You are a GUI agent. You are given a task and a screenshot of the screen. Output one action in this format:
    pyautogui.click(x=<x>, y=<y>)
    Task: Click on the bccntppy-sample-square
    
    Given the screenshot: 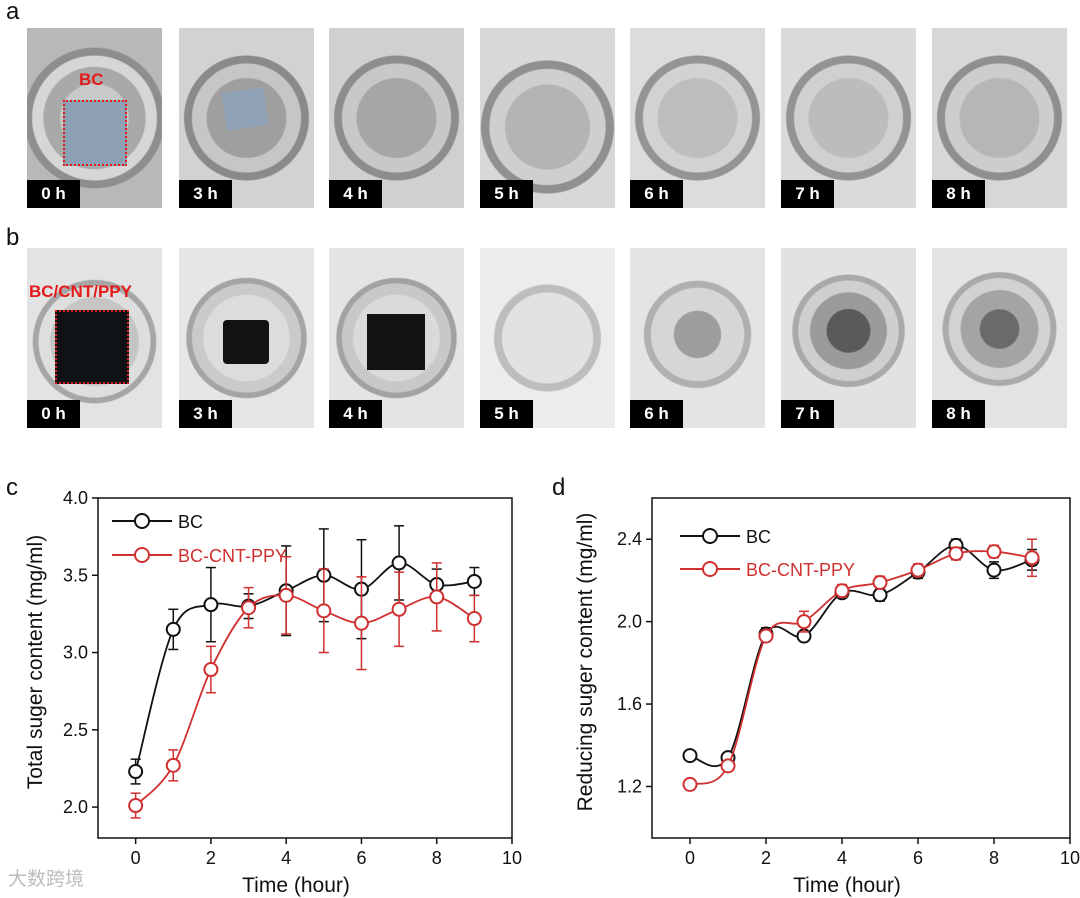 What is the action you would take?
    pyautogui.click(x=92, y=347)
    